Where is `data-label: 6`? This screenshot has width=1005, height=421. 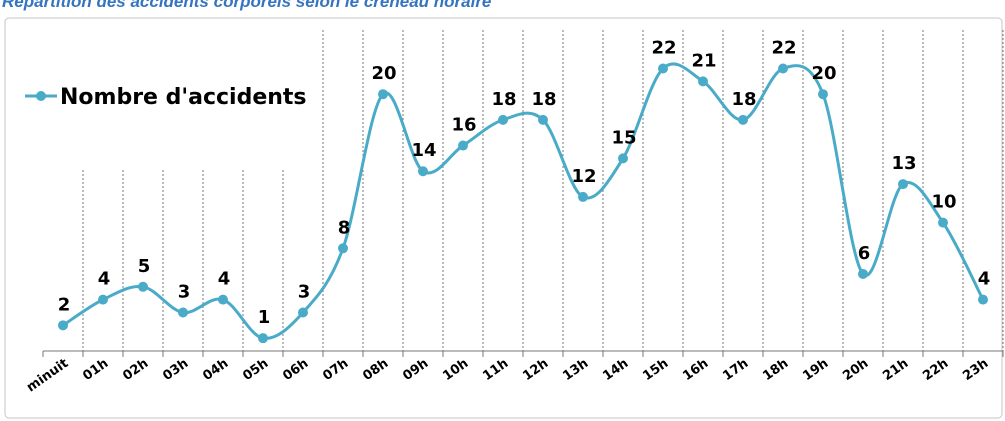
data-label: 6 is located at coordinates (864, 253).